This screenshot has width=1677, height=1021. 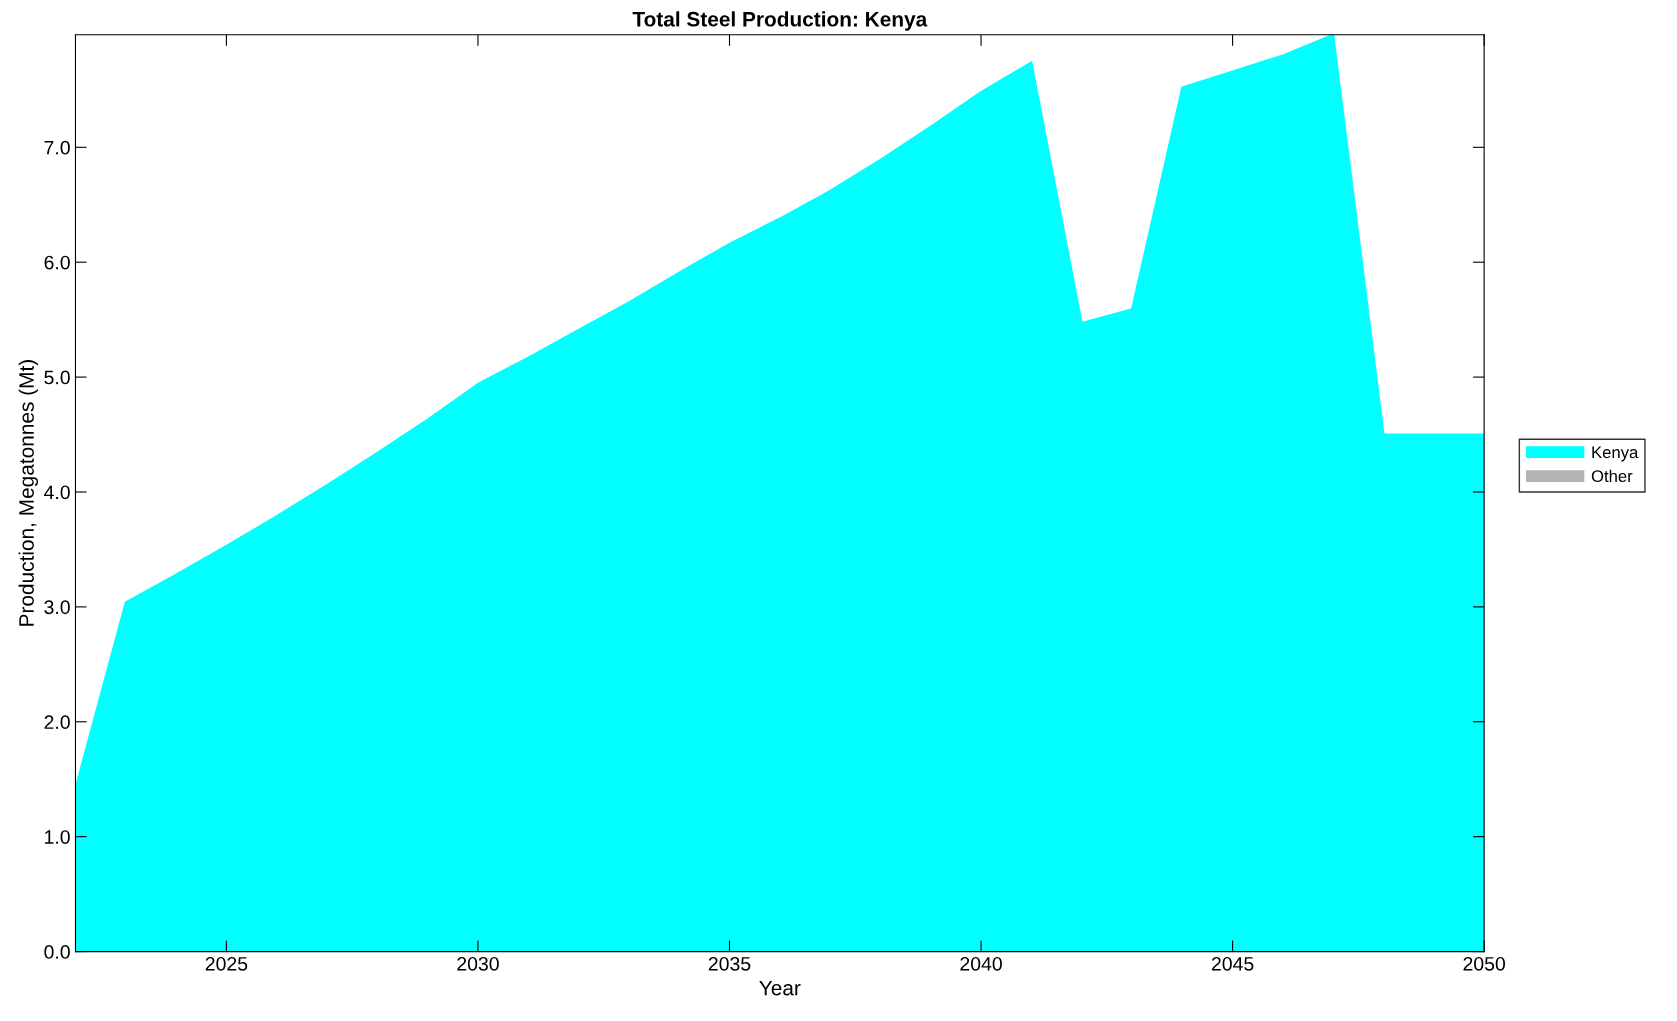 I want to click on x-tick-label: 2050, so click(x=1484, y=963).